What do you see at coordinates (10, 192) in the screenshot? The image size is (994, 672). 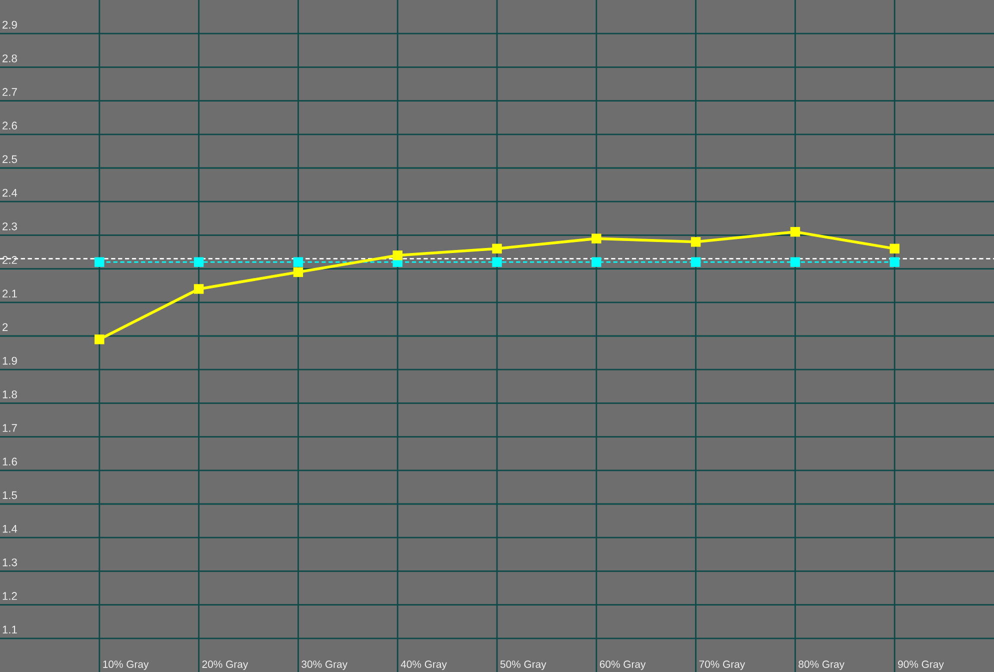 I see `y-tick-label: 2.4` at bounding box center [10, 192].